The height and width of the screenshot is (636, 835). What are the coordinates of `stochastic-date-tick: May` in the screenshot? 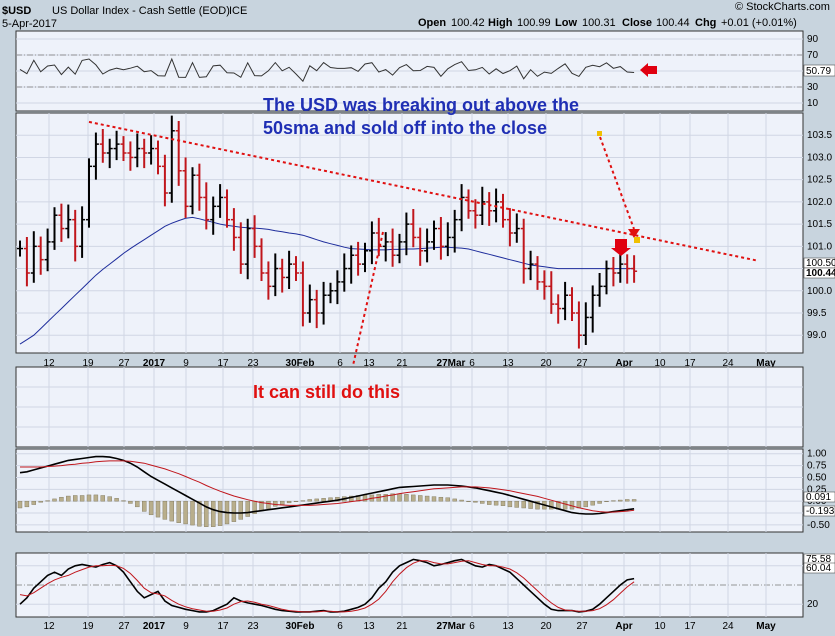 It's located at (766, 626).